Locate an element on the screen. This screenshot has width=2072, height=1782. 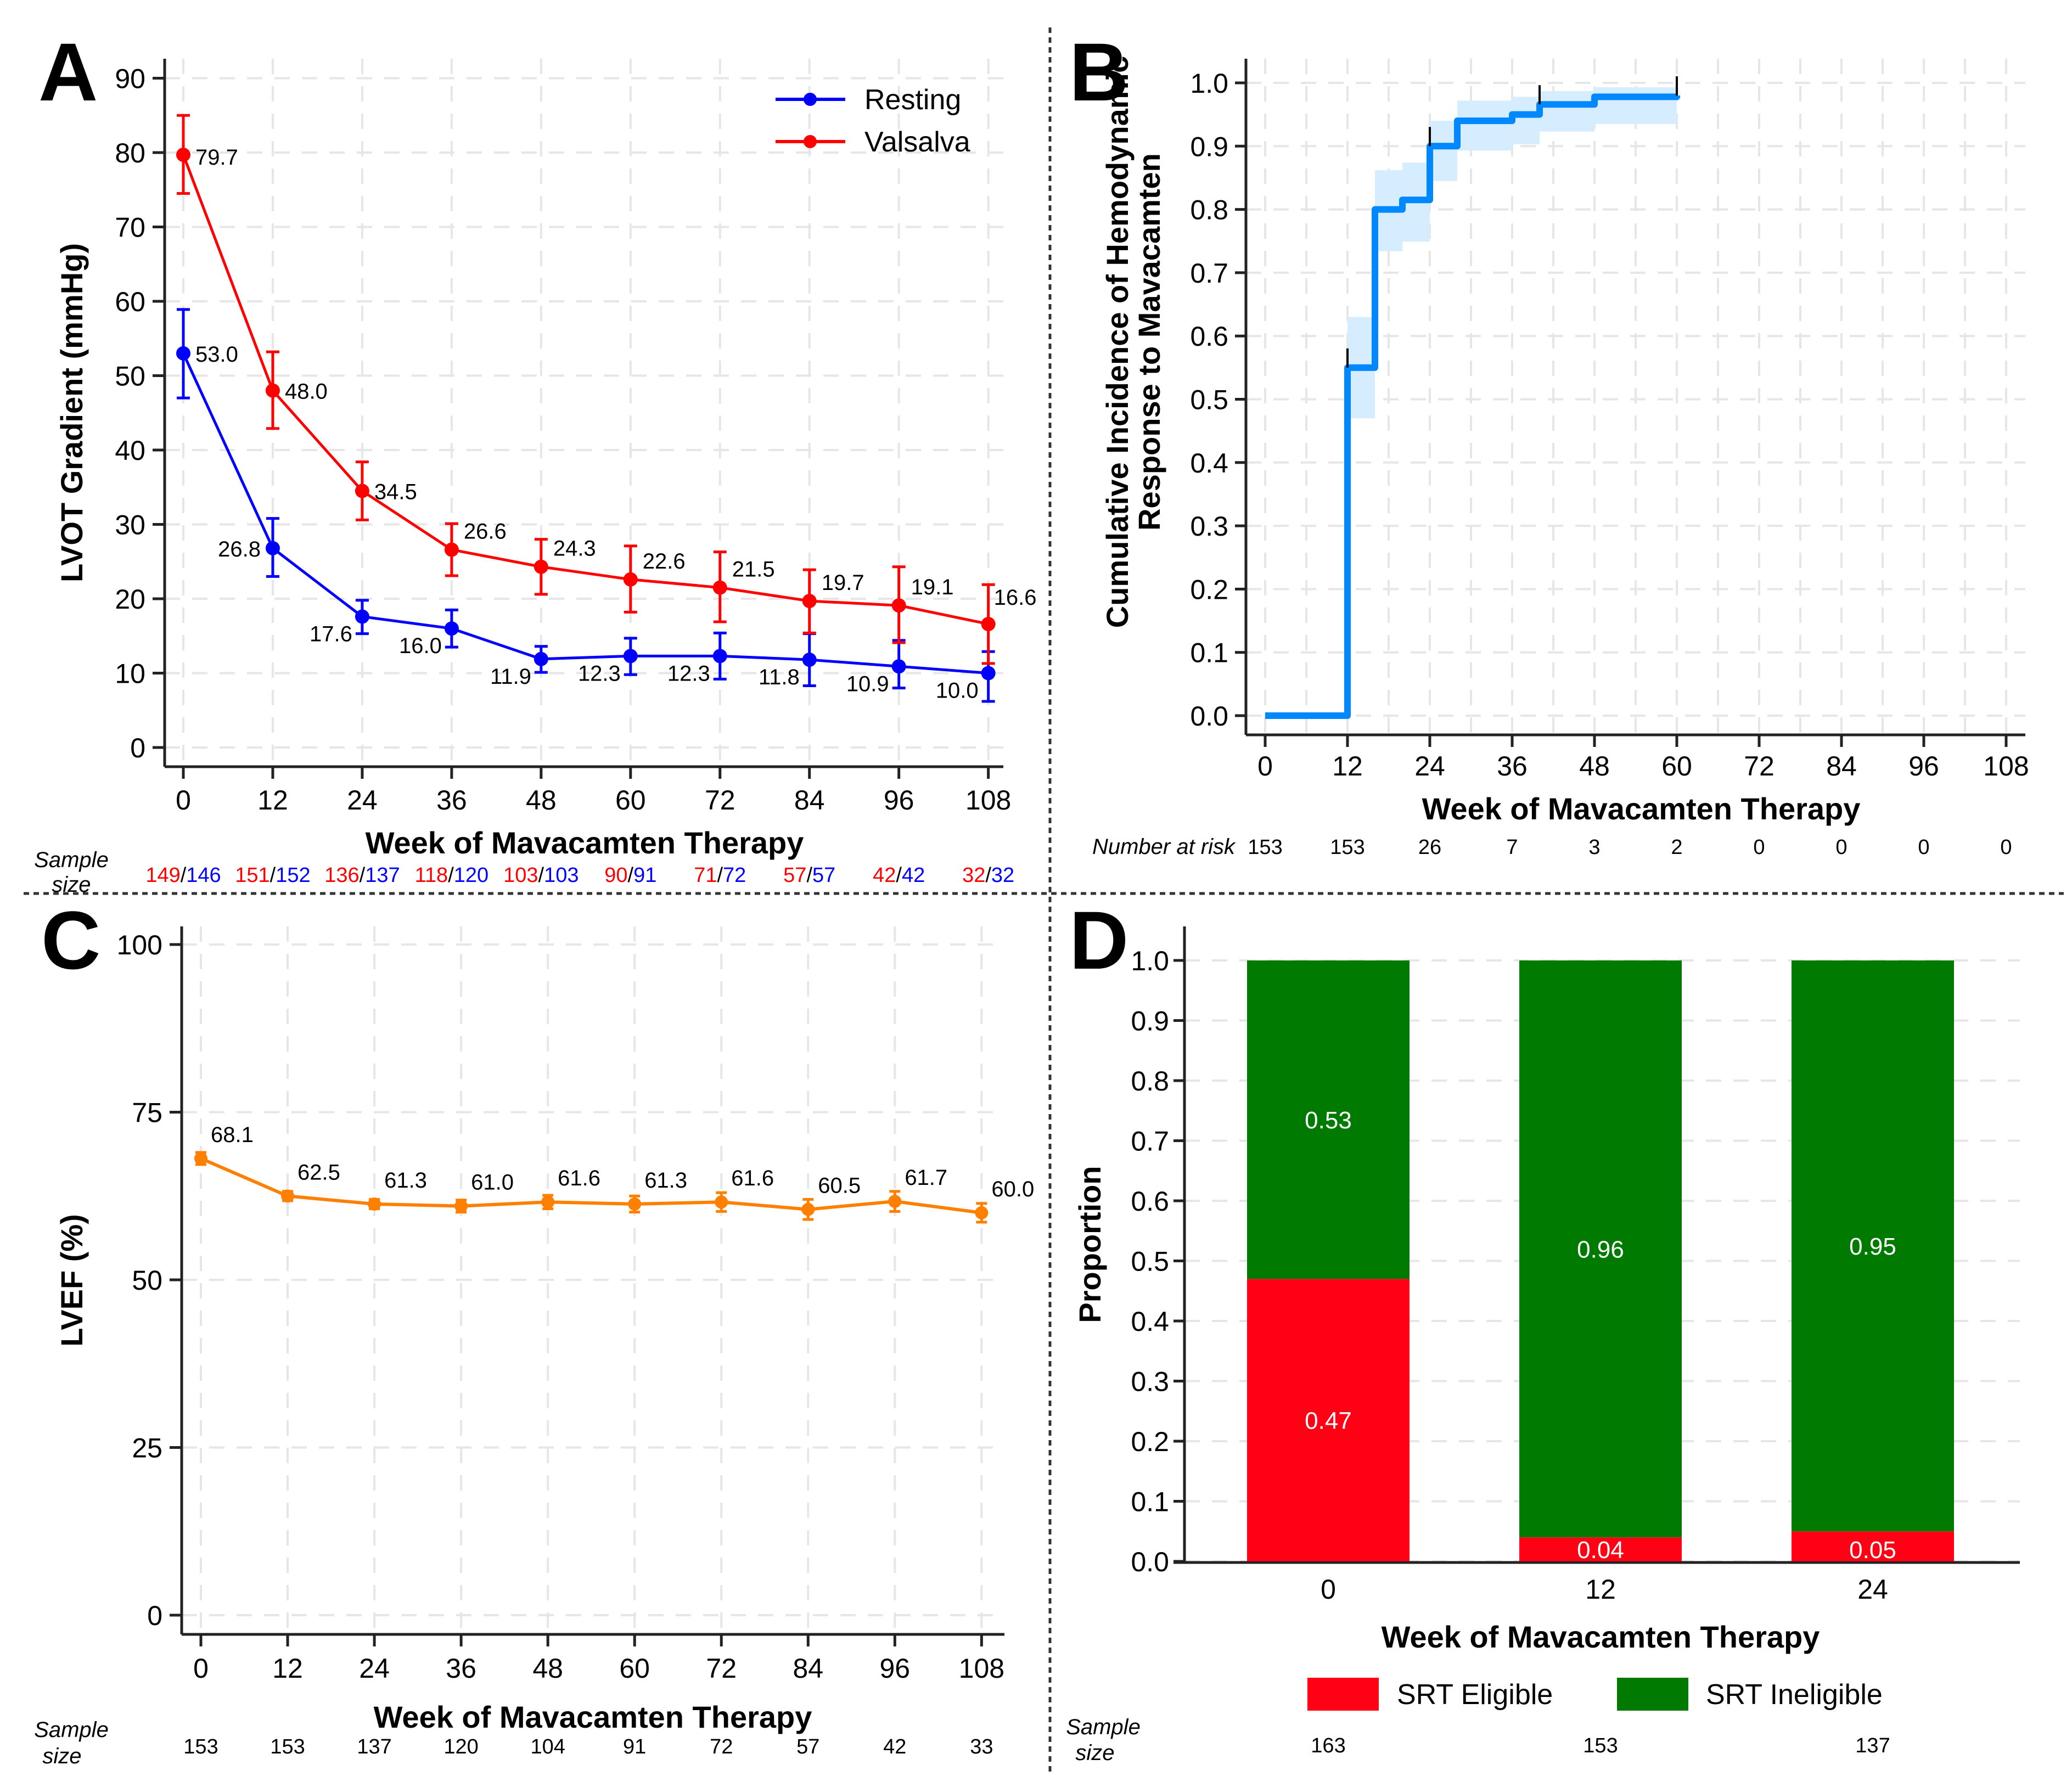
legend-swatch-srt-eligible is located at coordinates (1343, 1694).